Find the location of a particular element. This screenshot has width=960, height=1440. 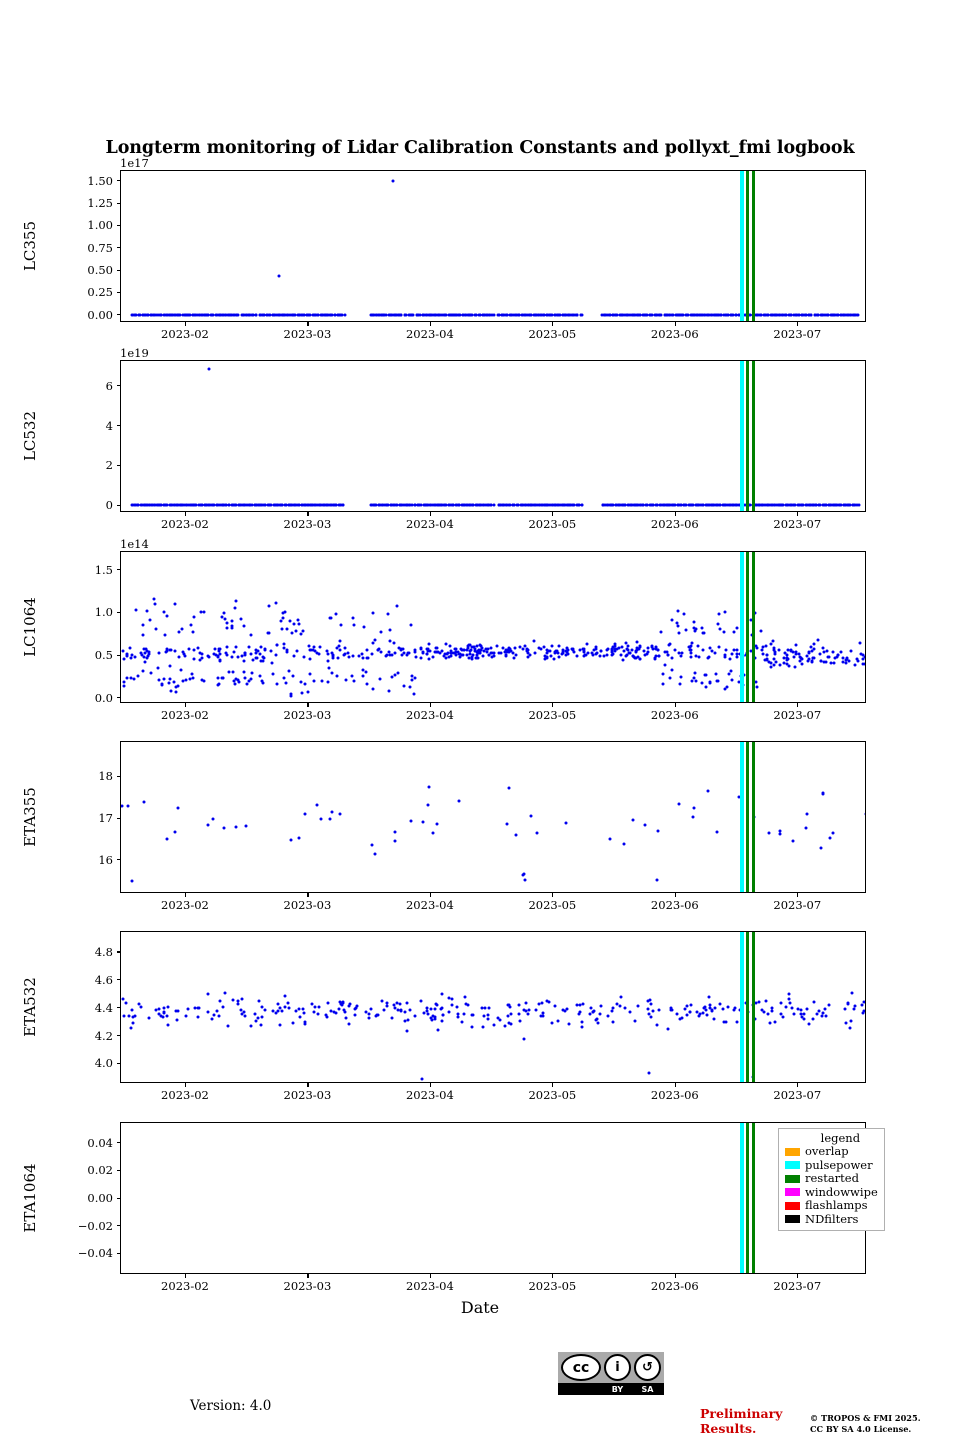

legend-item-restarted: restarted is located at coordinates (831, 1178).